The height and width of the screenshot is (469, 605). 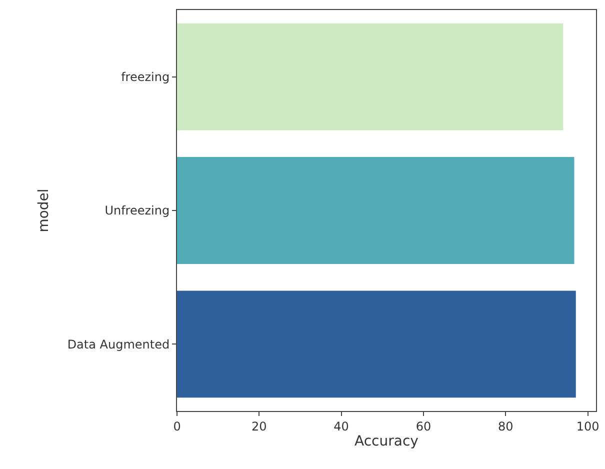 I want to click on x-tick-label: 100, so click(x=588, y=426).